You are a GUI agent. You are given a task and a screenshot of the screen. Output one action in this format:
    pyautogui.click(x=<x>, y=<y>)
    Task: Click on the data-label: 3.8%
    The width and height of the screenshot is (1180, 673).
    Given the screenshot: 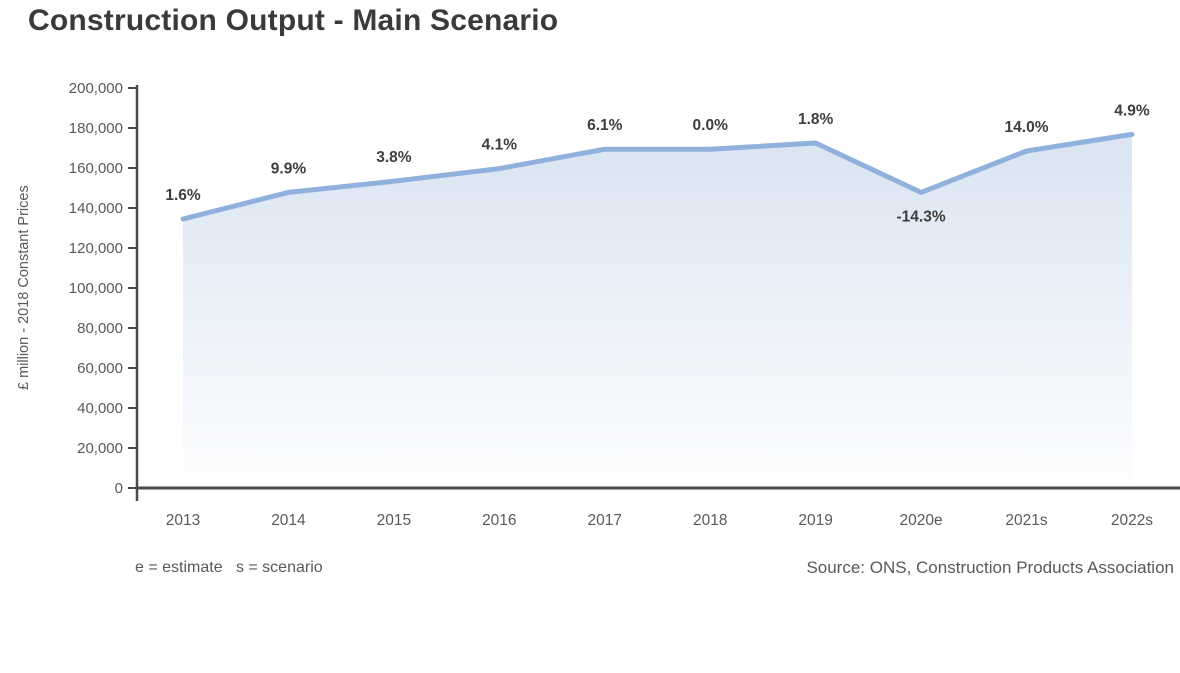 What is the action you would take?
    pyautogui.click(x=394, y=157)
    